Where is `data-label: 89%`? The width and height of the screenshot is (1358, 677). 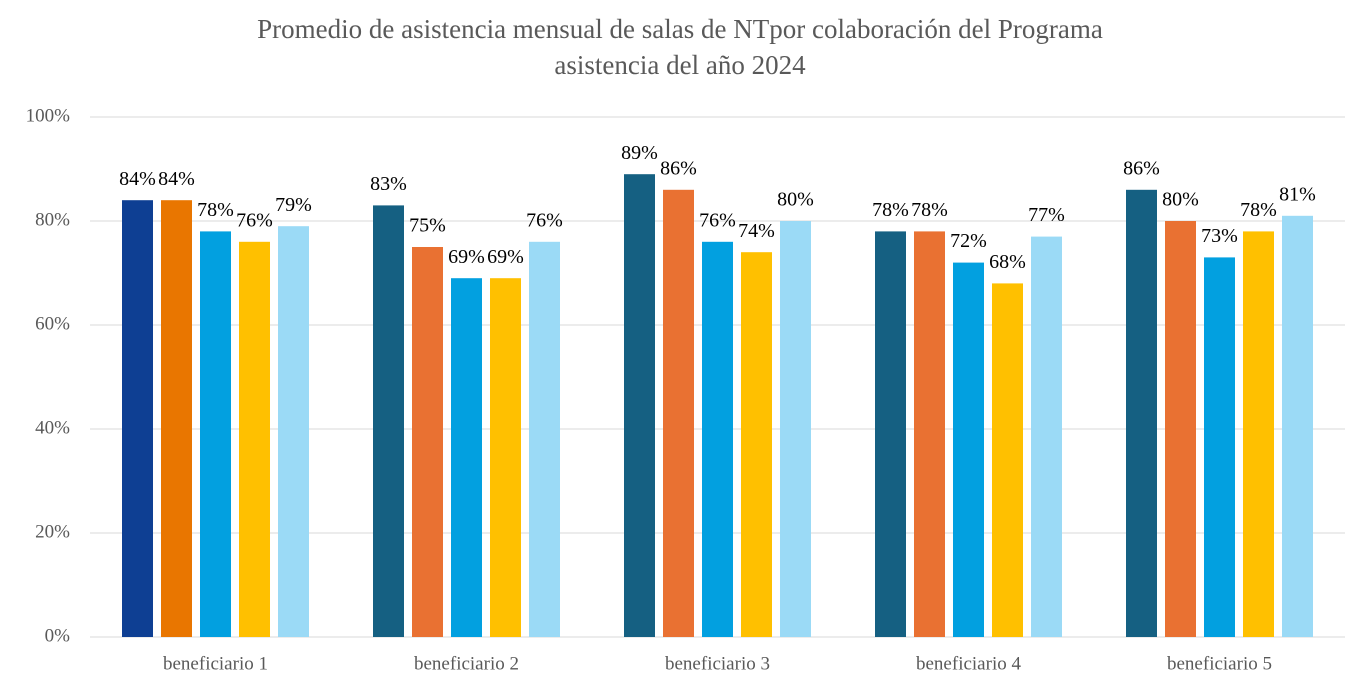
data-label: 89% is located at coordinates (639, 153).